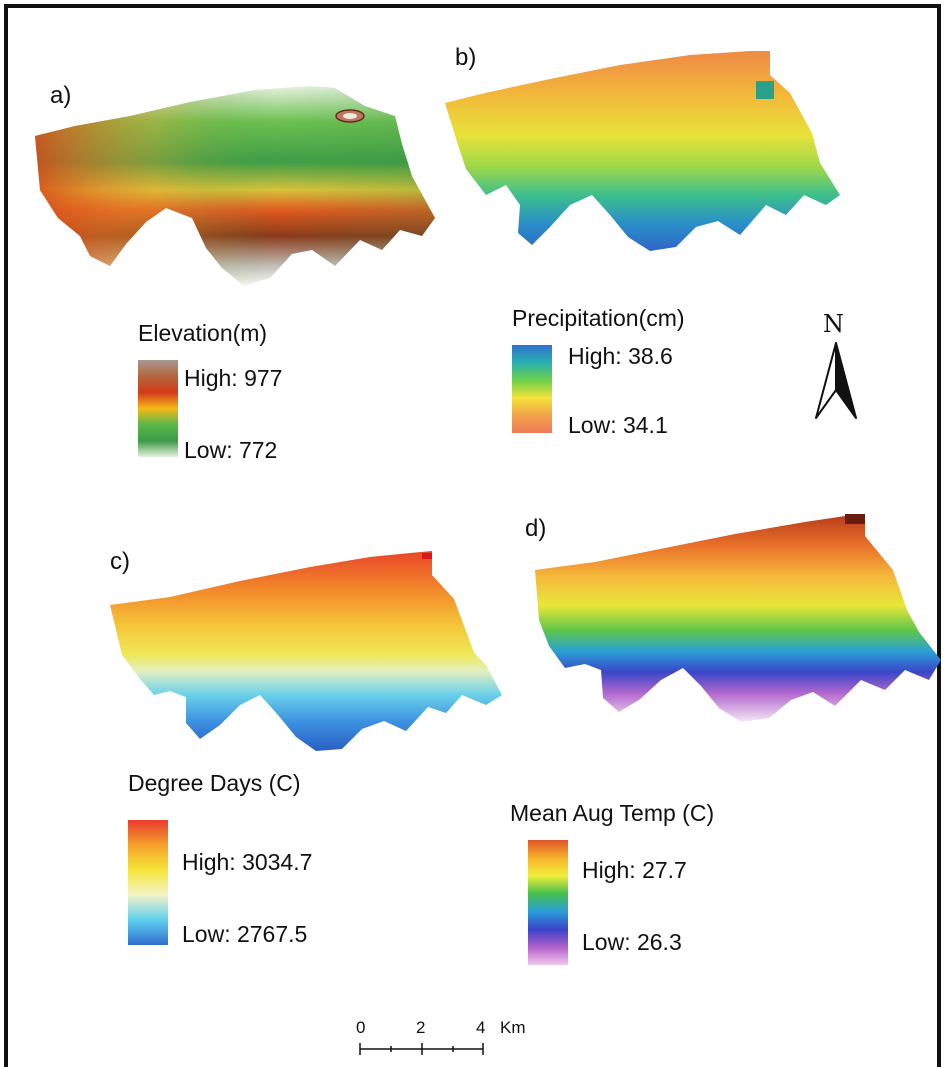 The image size is (951, 1067). Describe the element at coordinates (361, 1027) in the screenshot. I see `scale-label-0: 0` at that location.